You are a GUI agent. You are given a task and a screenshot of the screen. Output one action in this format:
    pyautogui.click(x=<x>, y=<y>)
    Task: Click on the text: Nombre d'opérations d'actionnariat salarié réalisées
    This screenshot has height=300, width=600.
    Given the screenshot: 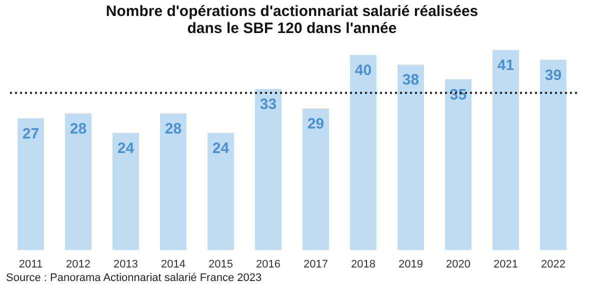 What is the action you would take?
    pyautogui.click(x=292, y=11)
    